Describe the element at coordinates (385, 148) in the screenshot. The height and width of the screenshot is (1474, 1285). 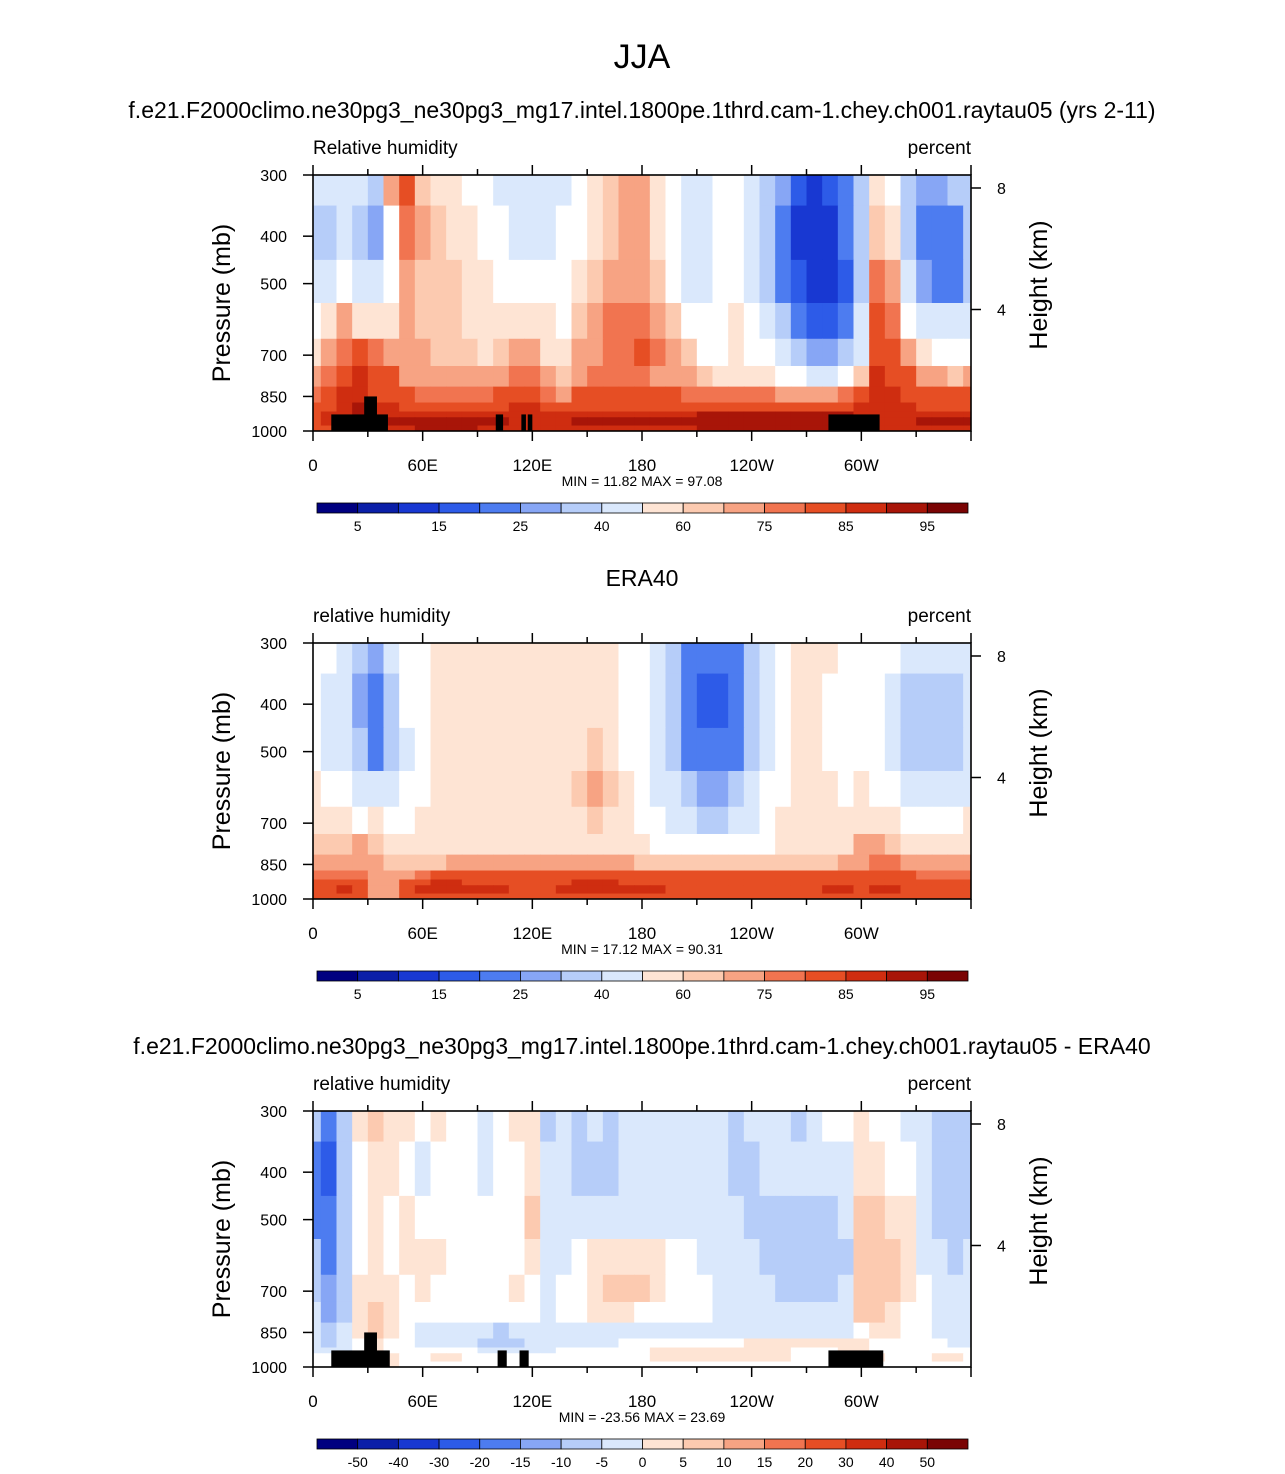
I see `panel-left-label: Relative humidity` at that location.